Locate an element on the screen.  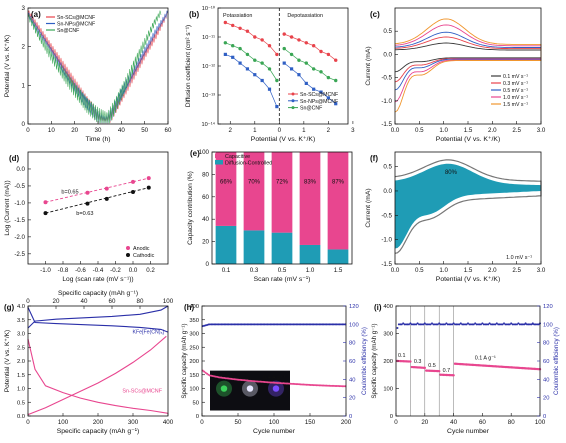
y-tick-label-i2: 0 is located at coordinates (544, 417).